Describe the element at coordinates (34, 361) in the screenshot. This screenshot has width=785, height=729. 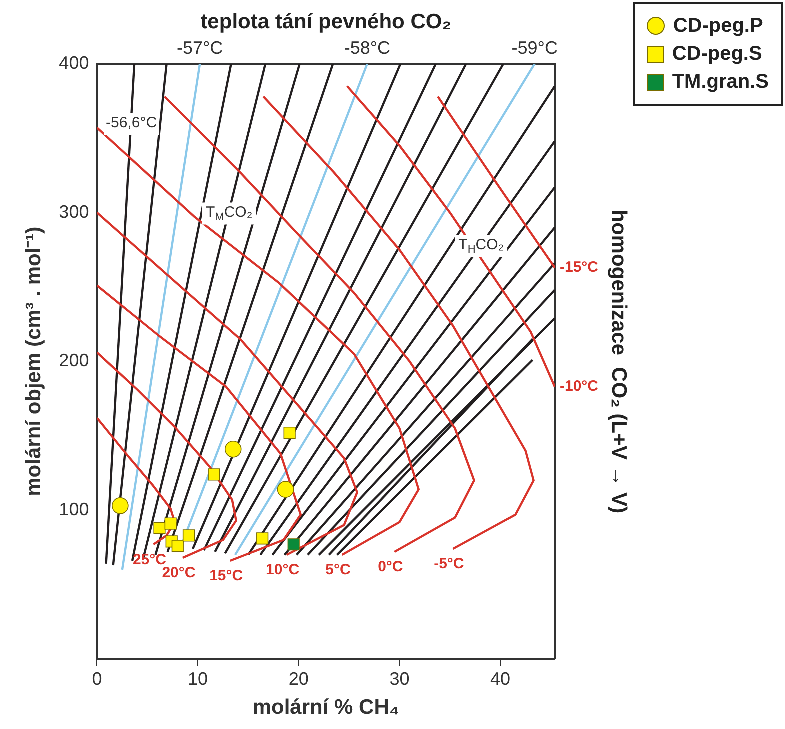
I see `y-axis-title: molární objem (cm³ . mol⁻¹)` at that location.